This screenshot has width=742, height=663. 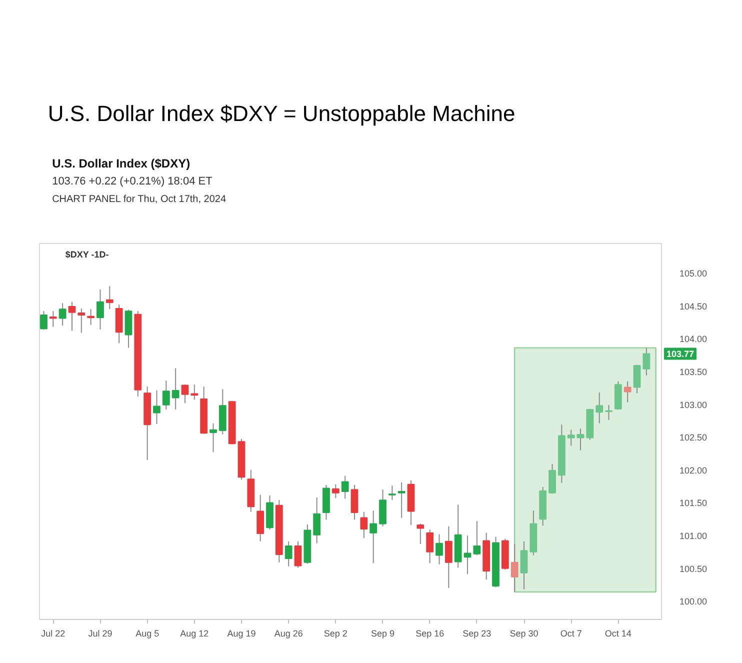 I want to click on x-tick-label: Sep 23, so click(x=477, y=633).